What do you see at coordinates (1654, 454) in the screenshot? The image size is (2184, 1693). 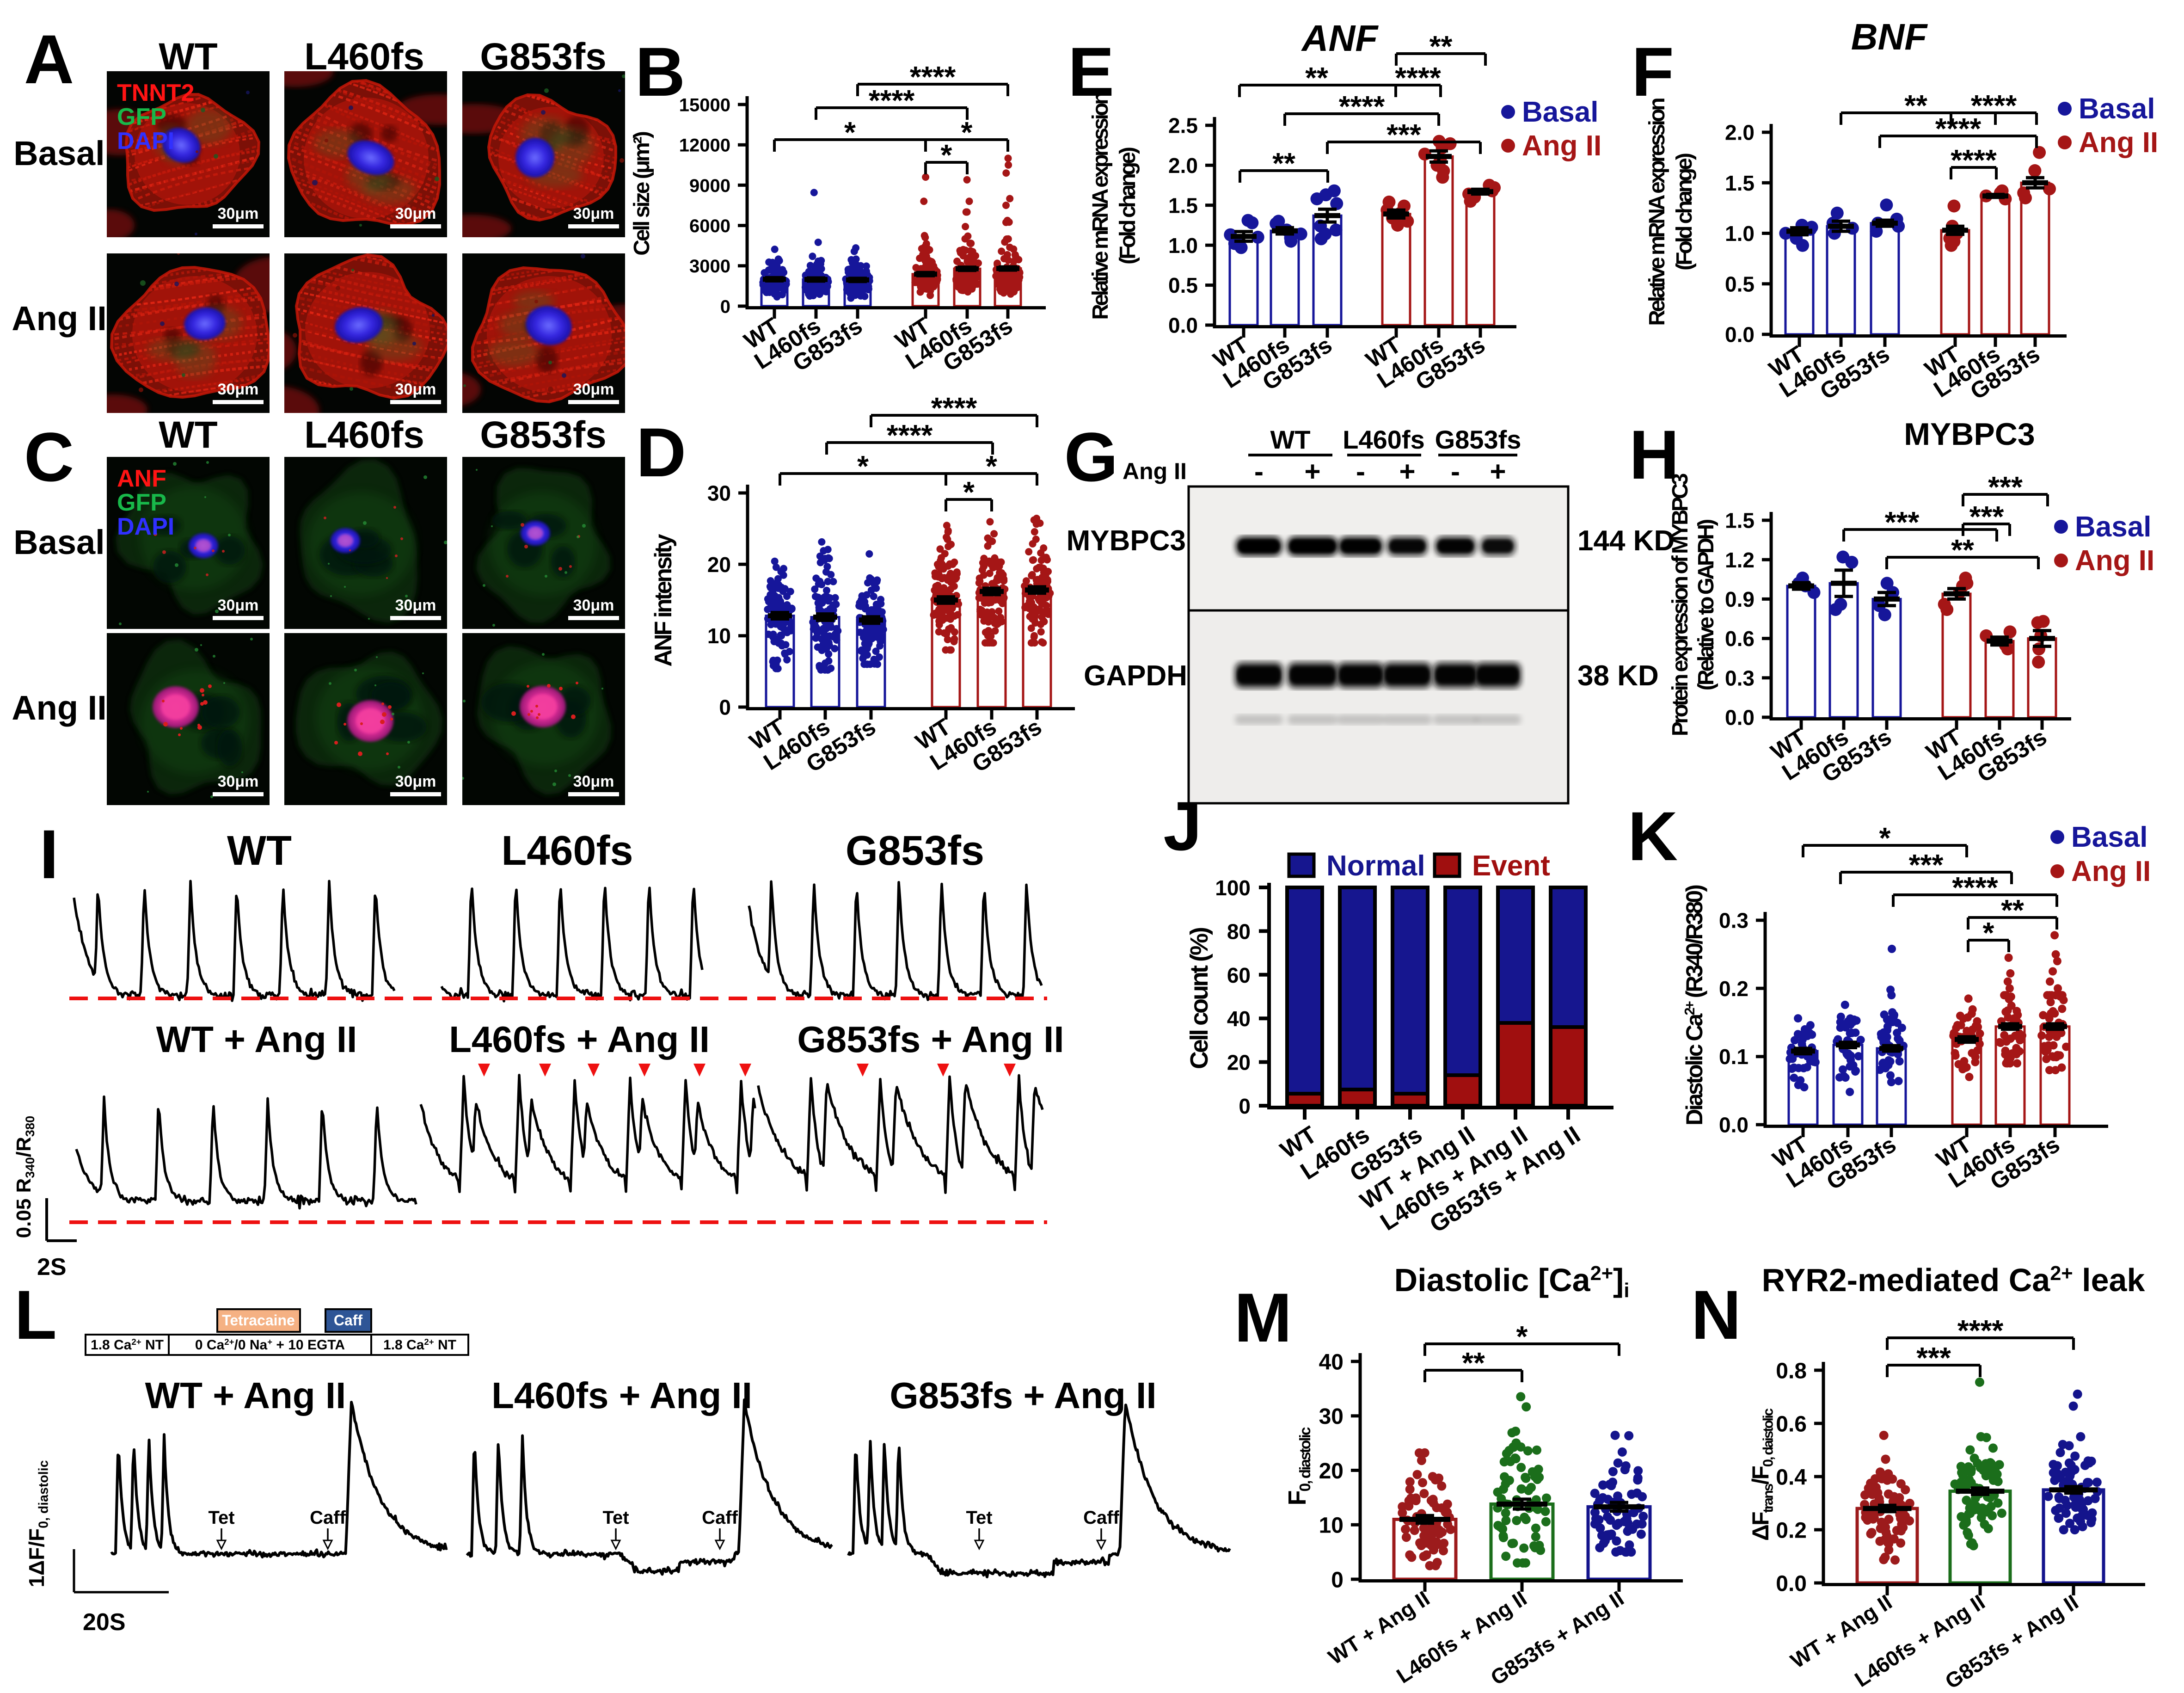 I see `svg-text: H` at bounding box center [1654, 454].